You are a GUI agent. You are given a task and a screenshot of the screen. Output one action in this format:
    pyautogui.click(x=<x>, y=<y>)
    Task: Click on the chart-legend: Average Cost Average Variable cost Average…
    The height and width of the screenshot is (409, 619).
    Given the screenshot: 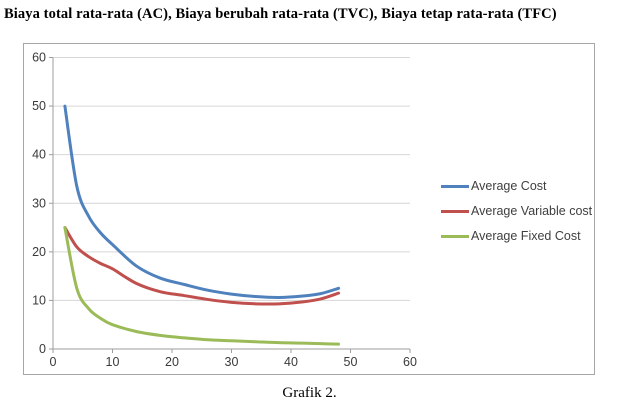 What is the action you would take?
    pyautogui.click(x=516, y=215)
    